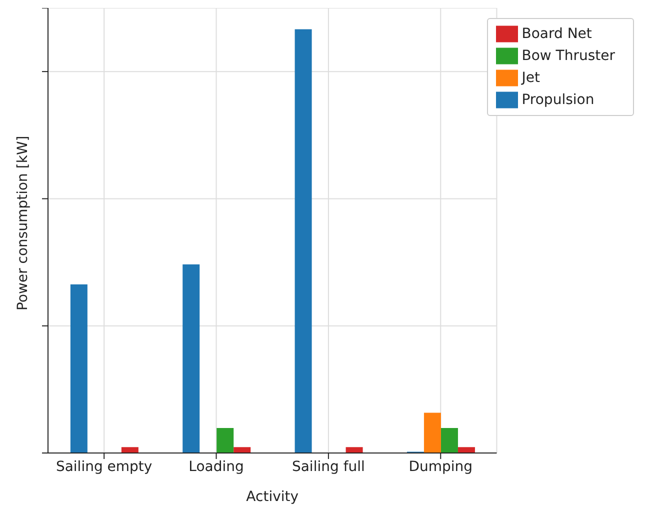 This screenshot has height=520, width=654. I want to click on x-tick-label: Dumping, so click(440, 466).